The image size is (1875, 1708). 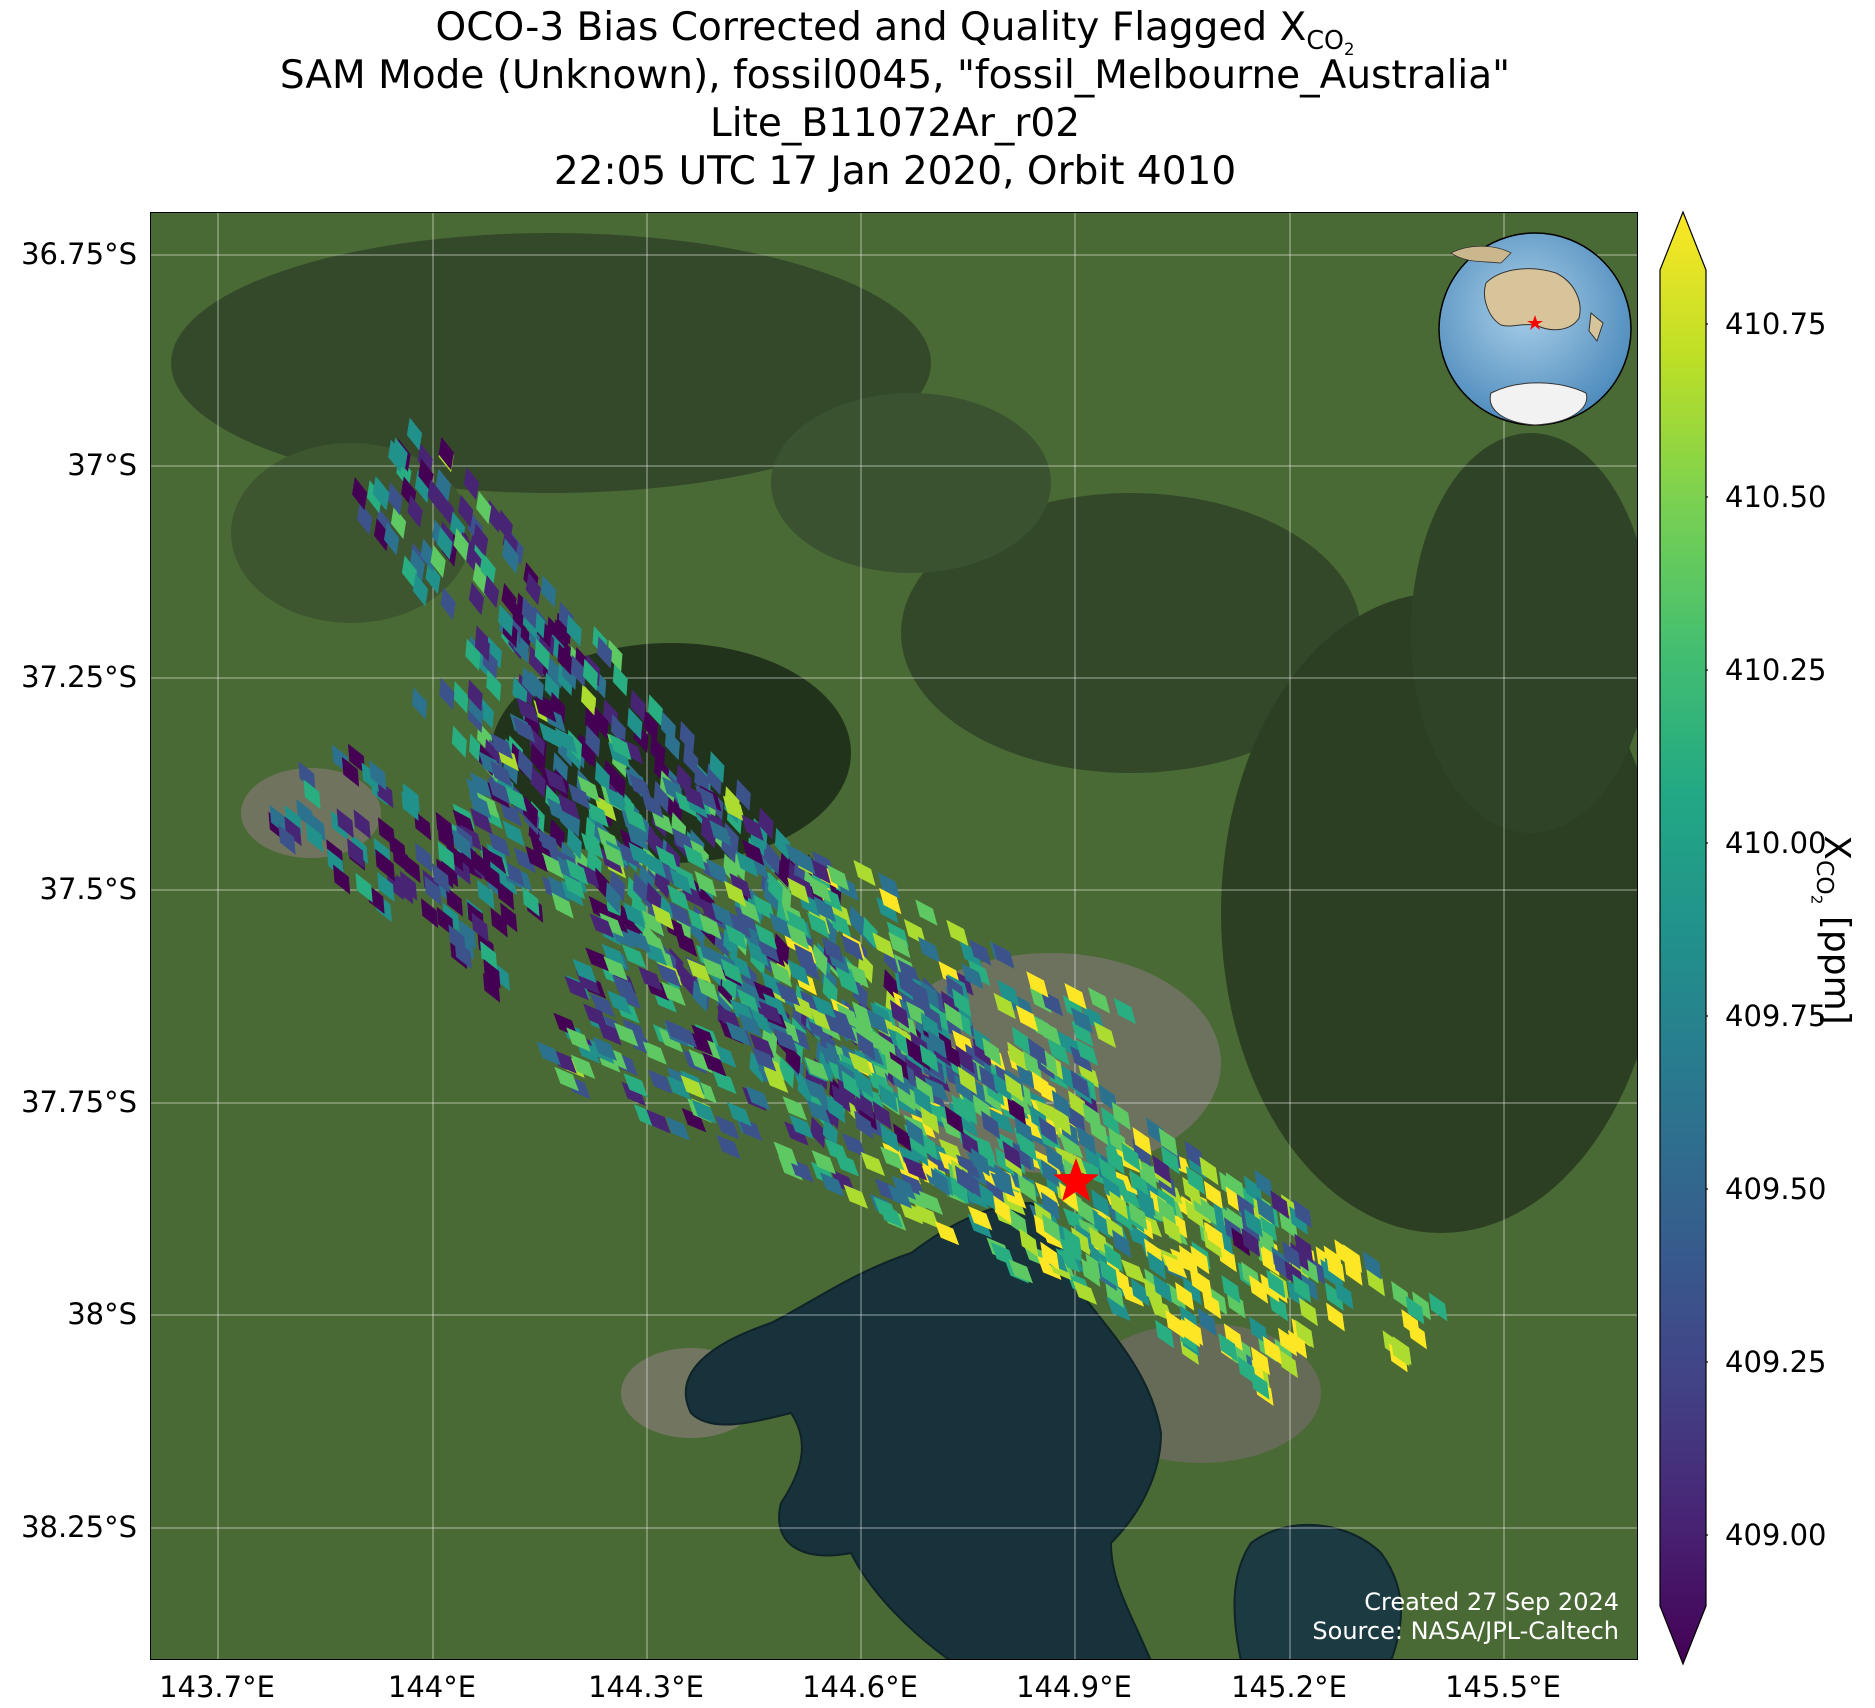 I want to click on chart-title-line3: Lite_B11072Ar_r02, so click(x=895, y=123).